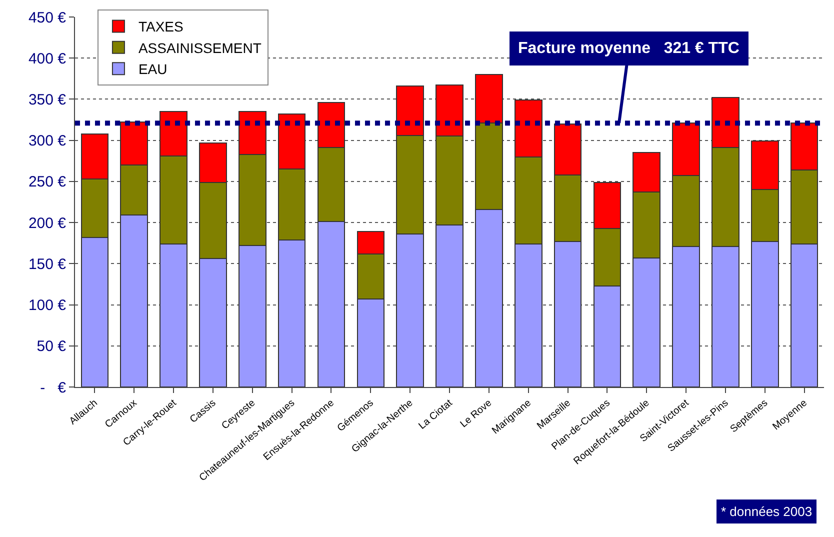 The width and height of the screenshot is (834, 537). Describe the element at coordinates (51, 347) in the screenshot. I see `y-tick-label: 50 €` at that location.